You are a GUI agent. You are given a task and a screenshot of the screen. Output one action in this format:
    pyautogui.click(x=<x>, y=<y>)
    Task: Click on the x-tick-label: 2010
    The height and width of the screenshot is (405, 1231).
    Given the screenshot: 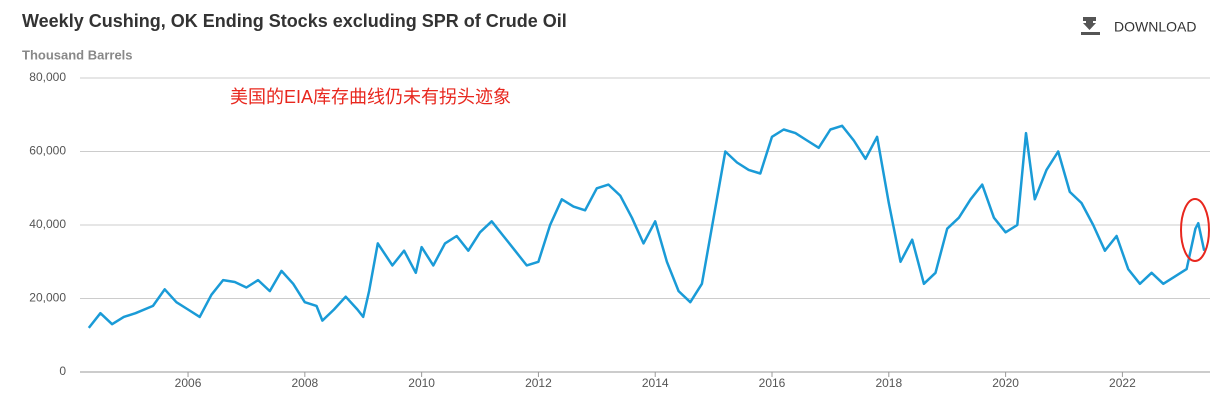 What is the action you would take?
    pyautogui.click(x=421, y=383)
    